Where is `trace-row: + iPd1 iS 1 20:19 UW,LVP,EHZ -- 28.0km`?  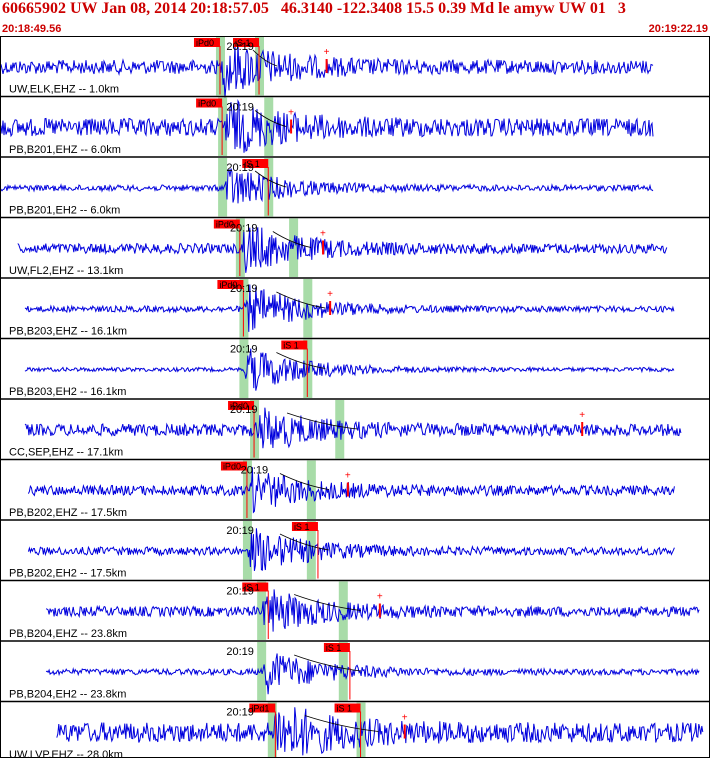
trace-row: + iPd1 iS 1 20:19 UW,LVP,EHZ -- 28.0km is located at coordinates (356, 730).